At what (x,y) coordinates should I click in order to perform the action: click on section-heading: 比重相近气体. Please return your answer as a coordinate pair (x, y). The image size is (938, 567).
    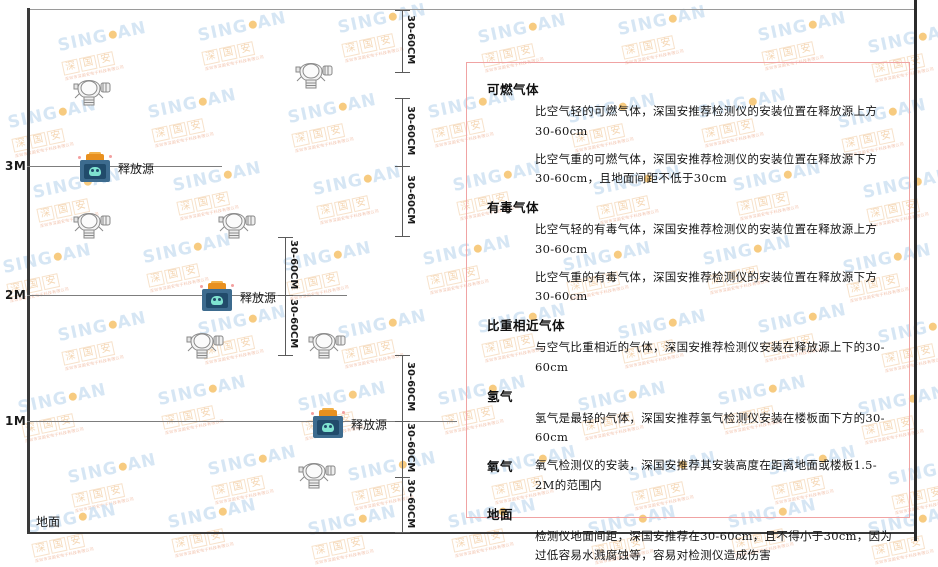
    Looking at the image, I should click on (526, 326).